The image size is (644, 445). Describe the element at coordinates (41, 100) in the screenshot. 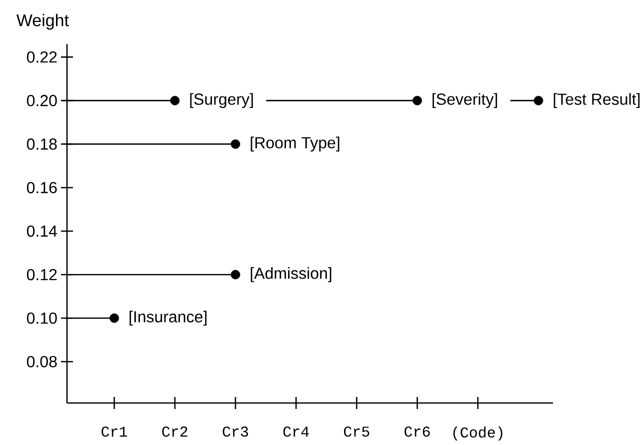

I see `y-tick-label: 0.20` at that location.